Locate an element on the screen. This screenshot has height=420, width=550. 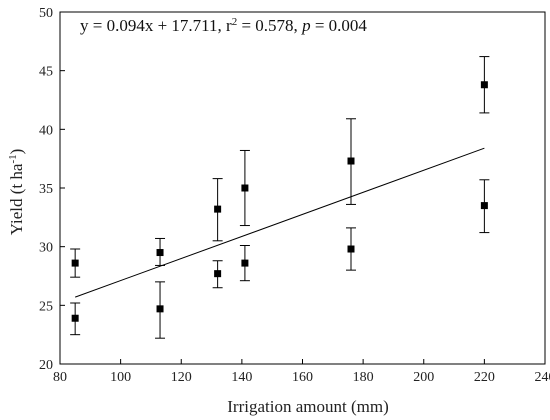
x-tick-label: 240 is located at coordinates (542, 377).